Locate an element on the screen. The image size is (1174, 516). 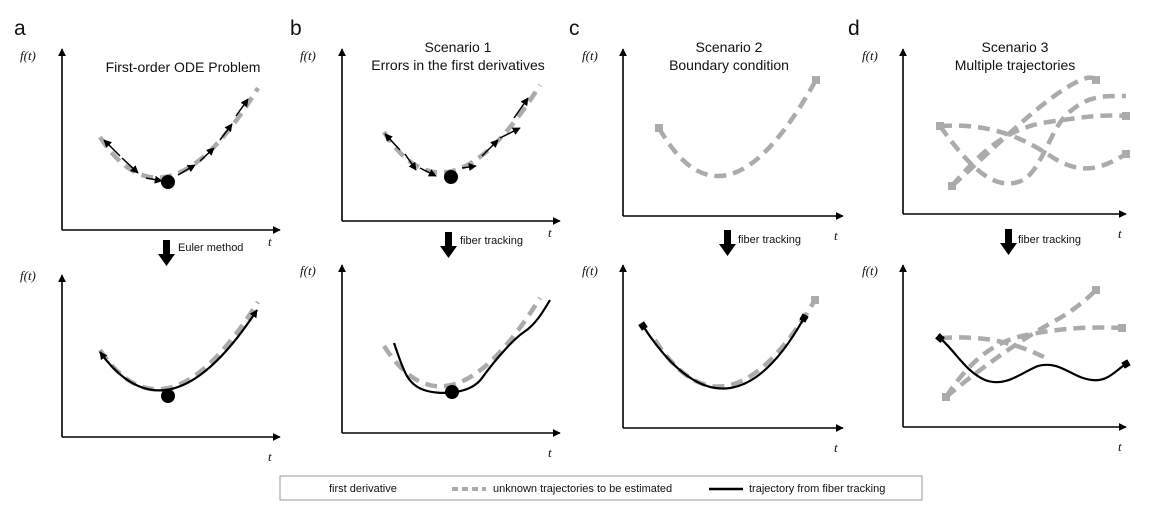
panel-title-line-1: Scenario 1 is located at coordinates (458, 47).